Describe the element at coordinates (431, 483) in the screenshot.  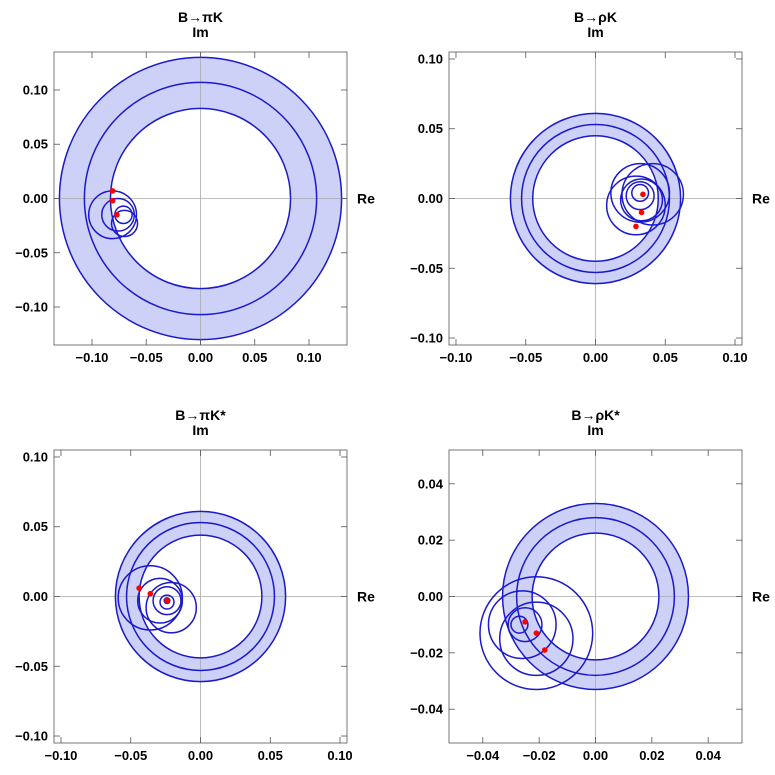
I see `y-tick-label: 0.04` at that location.